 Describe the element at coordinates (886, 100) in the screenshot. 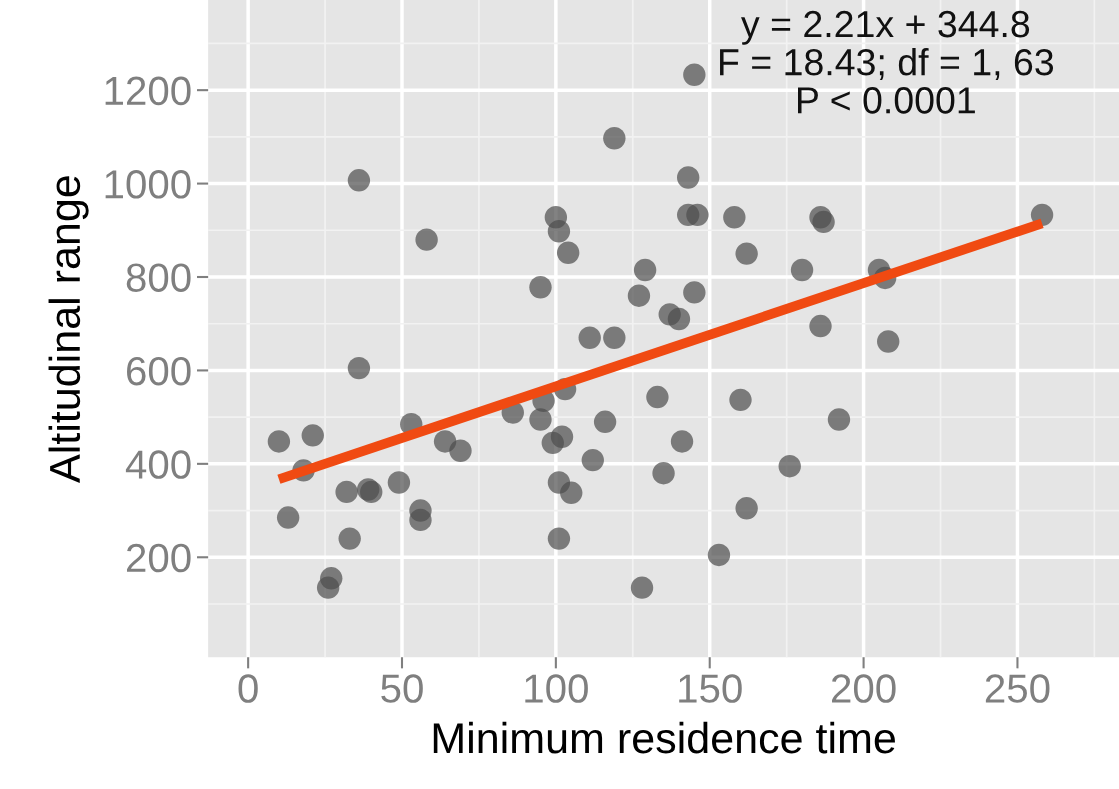

I see `annotation: P < 0.0001` at that location.